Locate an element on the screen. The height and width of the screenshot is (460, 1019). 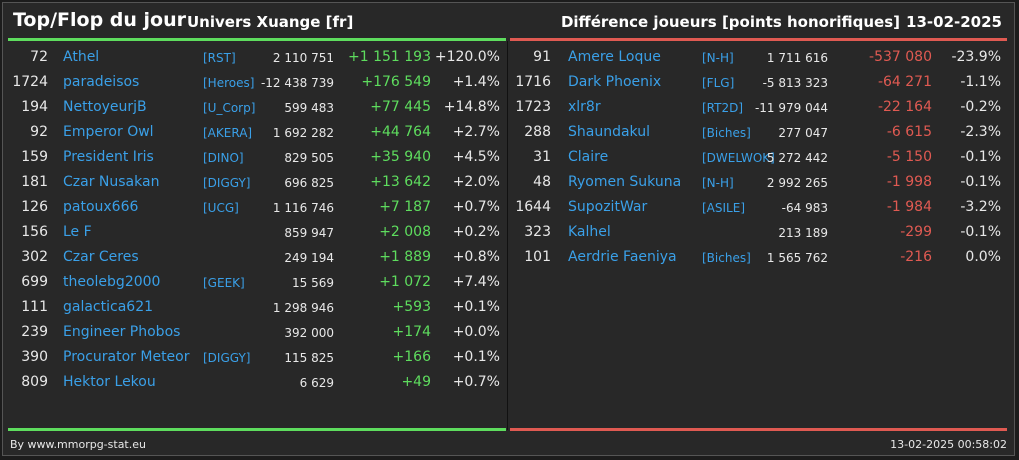
guild-tag-link: [RT2D] is located at coordinates (723, 108).